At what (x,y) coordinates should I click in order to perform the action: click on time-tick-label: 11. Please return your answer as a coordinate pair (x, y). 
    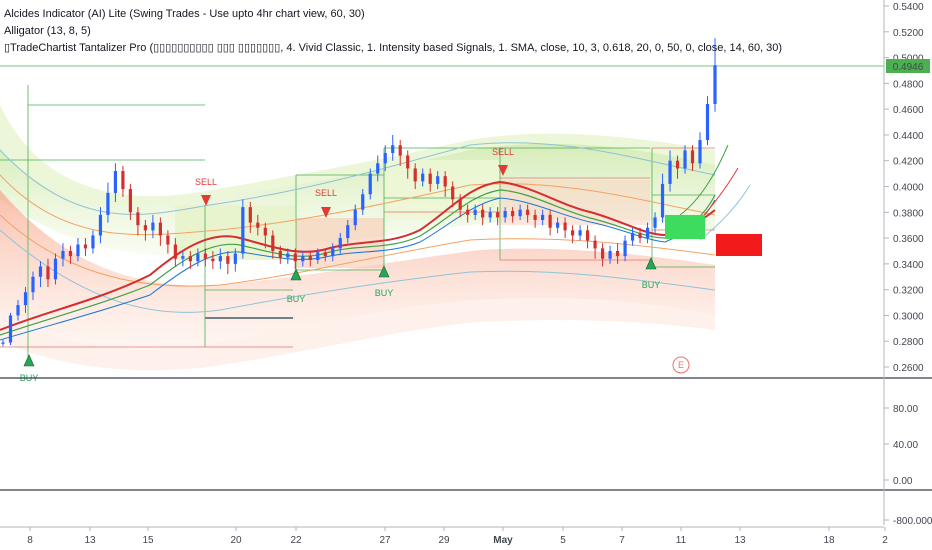
    Looking at the image, I should click on (681, 540).